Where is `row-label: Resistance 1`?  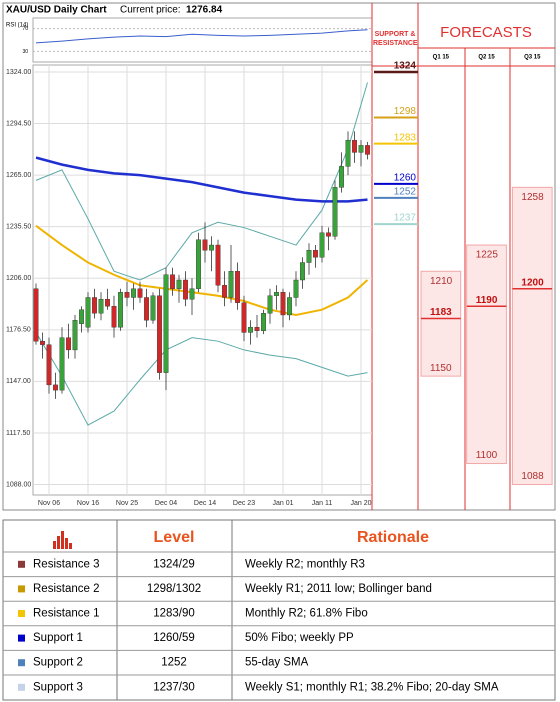
row-label: Resistance 1 is located at coordinates (66, 614).